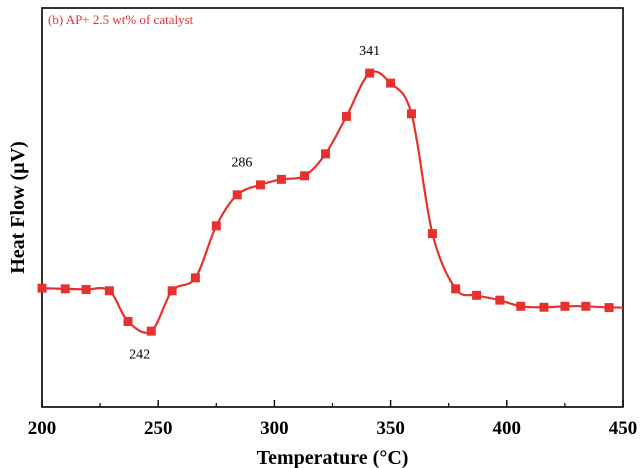 The image size is (640, 468). Describe the element at coordinates (623, 428) in the screenshot. I see `x-tick-label: 450` at that location.